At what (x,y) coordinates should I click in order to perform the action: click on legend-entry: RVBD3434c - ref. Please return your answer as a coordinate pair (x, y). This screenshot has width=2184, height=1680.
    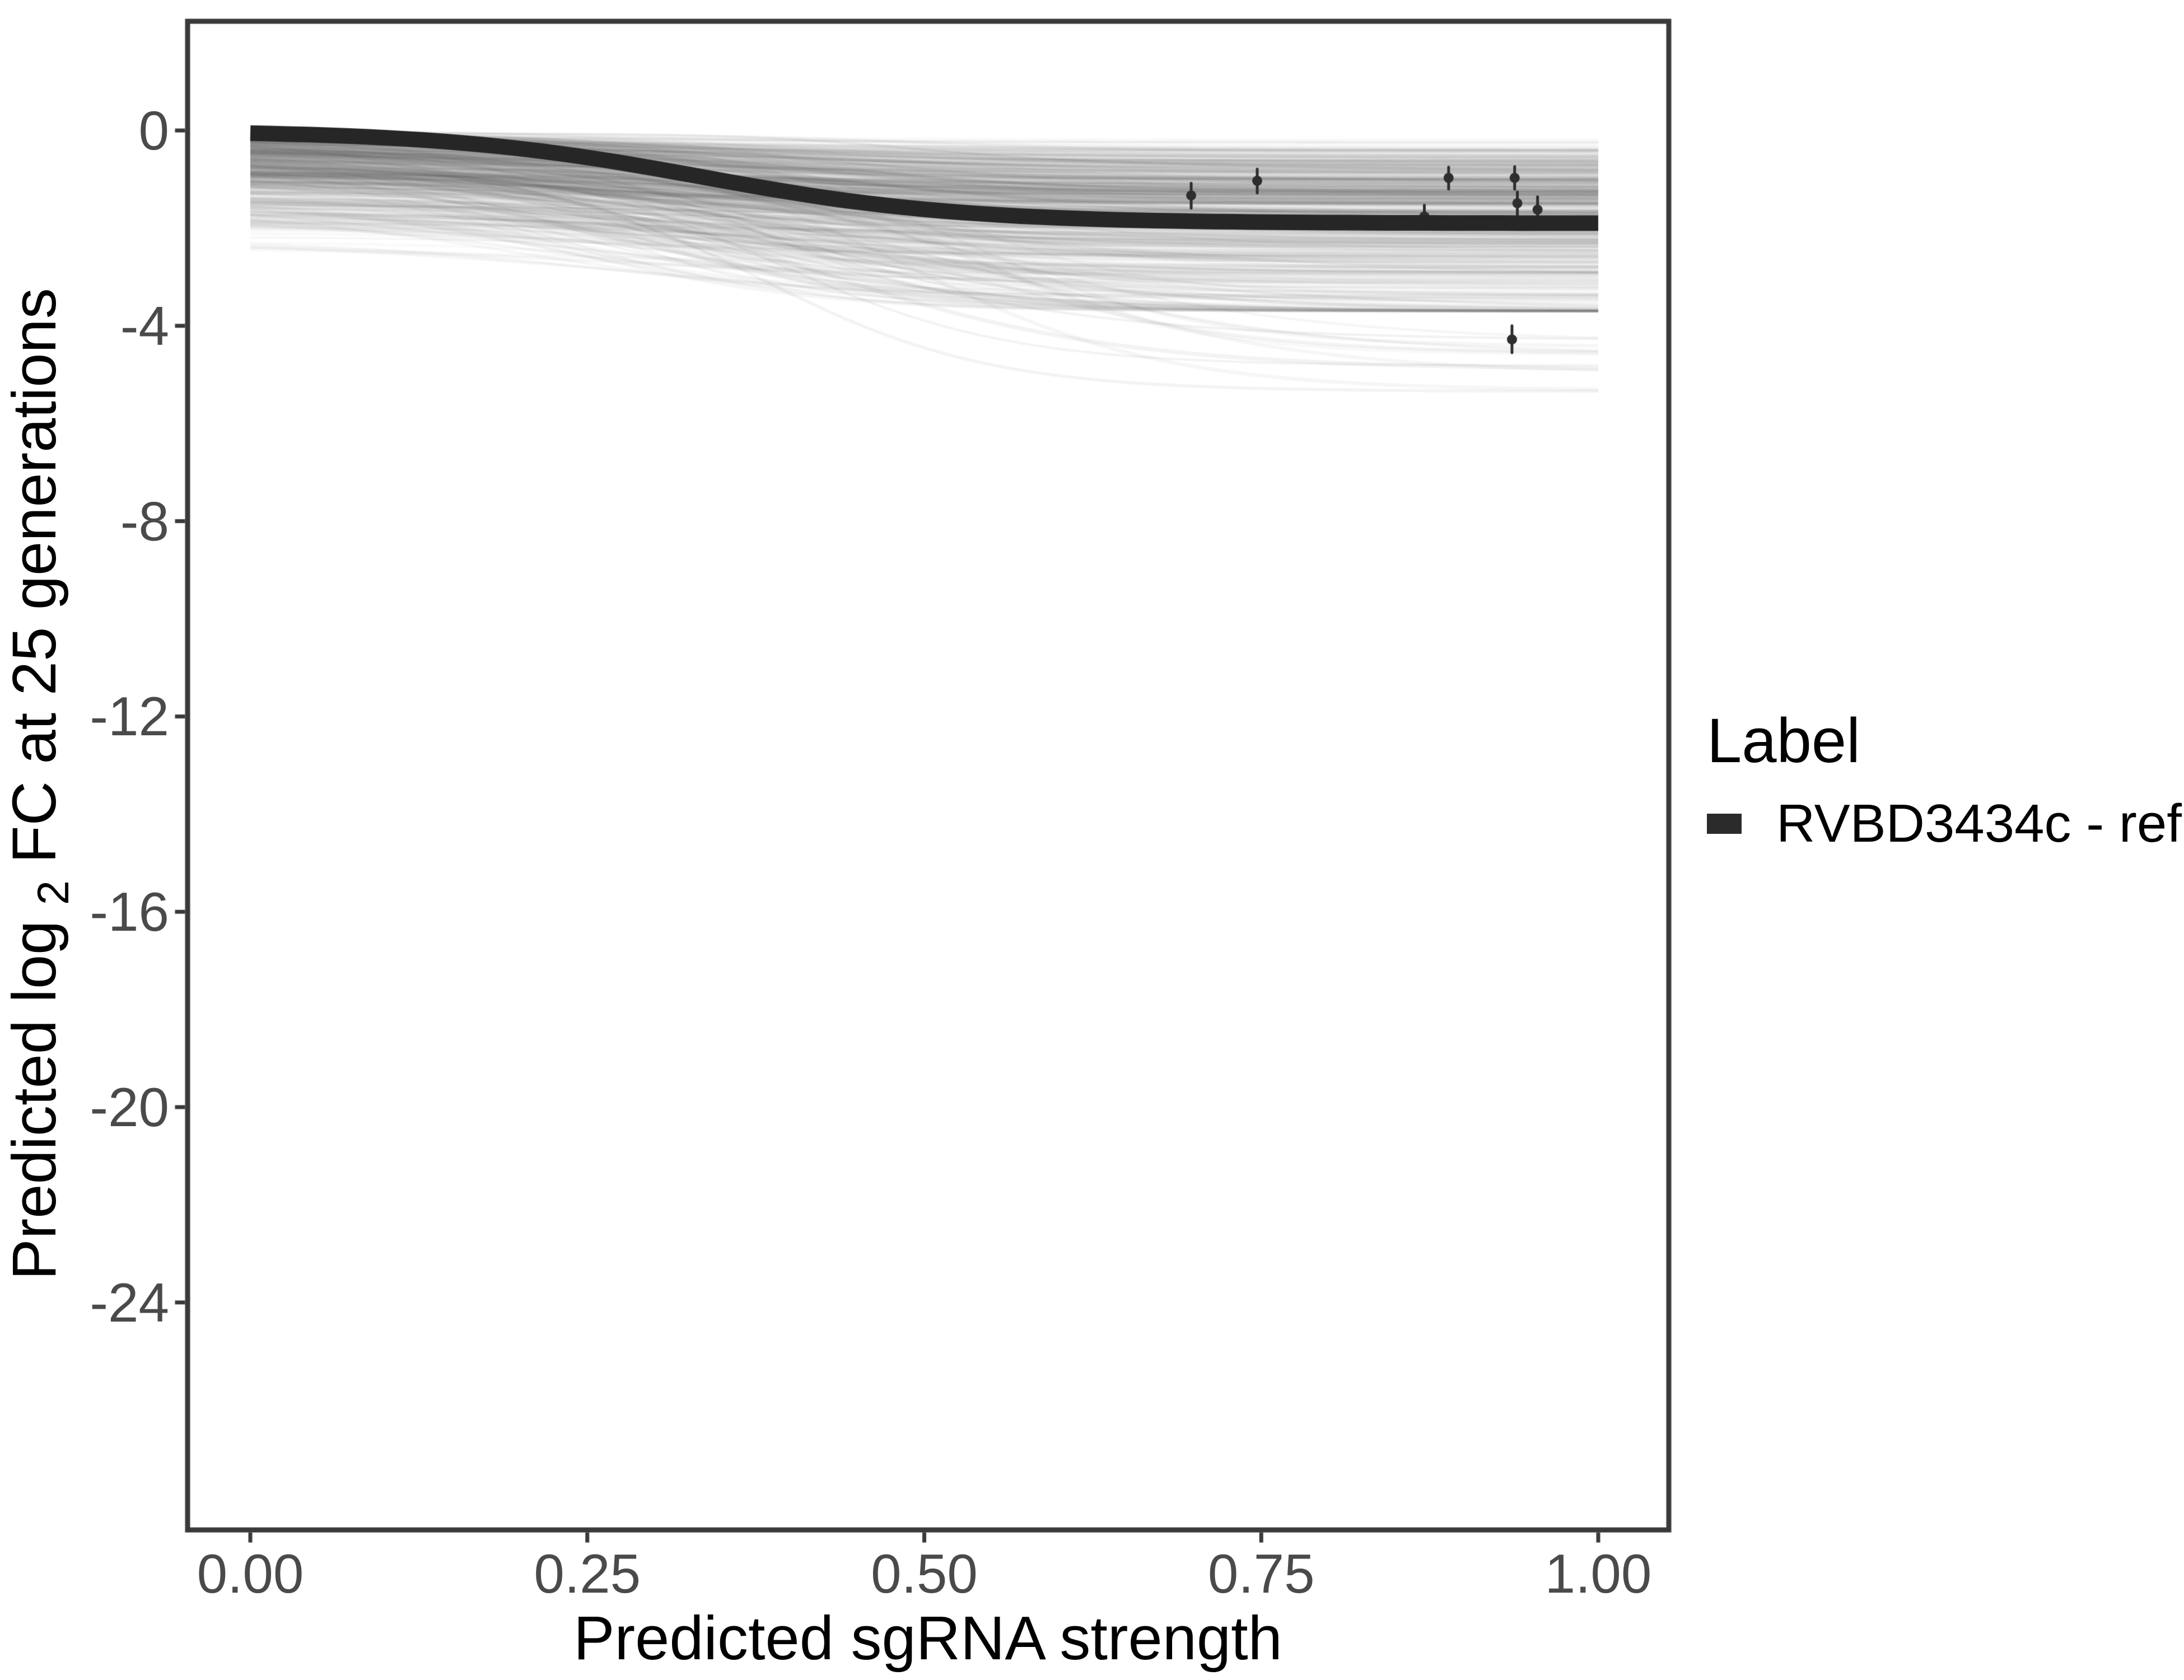
    Looking at the image, I should click on (1945, 824).